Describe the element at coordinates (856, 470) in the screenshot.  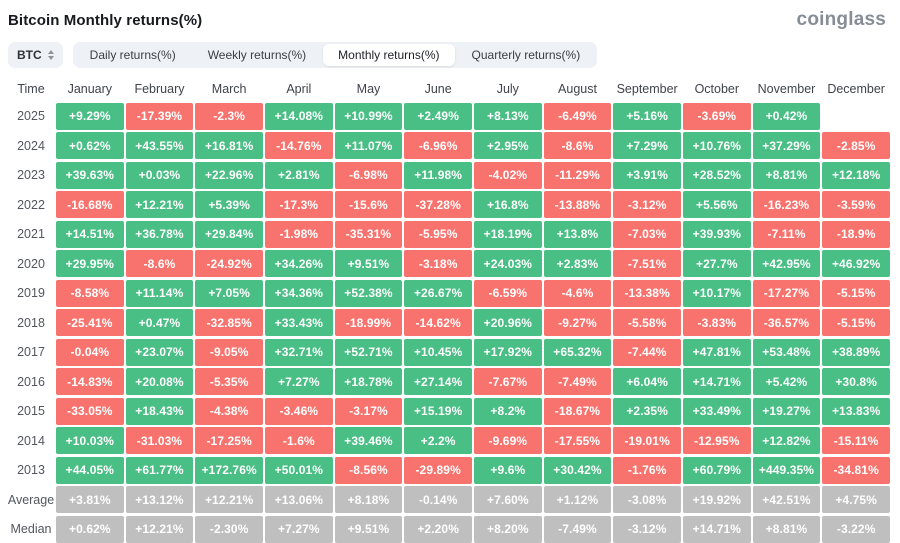
I see `return-cell: -34.81%` at that location.